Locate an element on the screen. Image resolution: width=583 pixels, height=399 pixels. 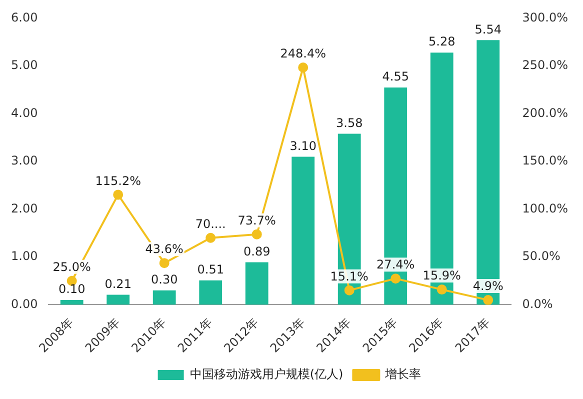
data-label: 27.4% is located at coordinates (395, 265).